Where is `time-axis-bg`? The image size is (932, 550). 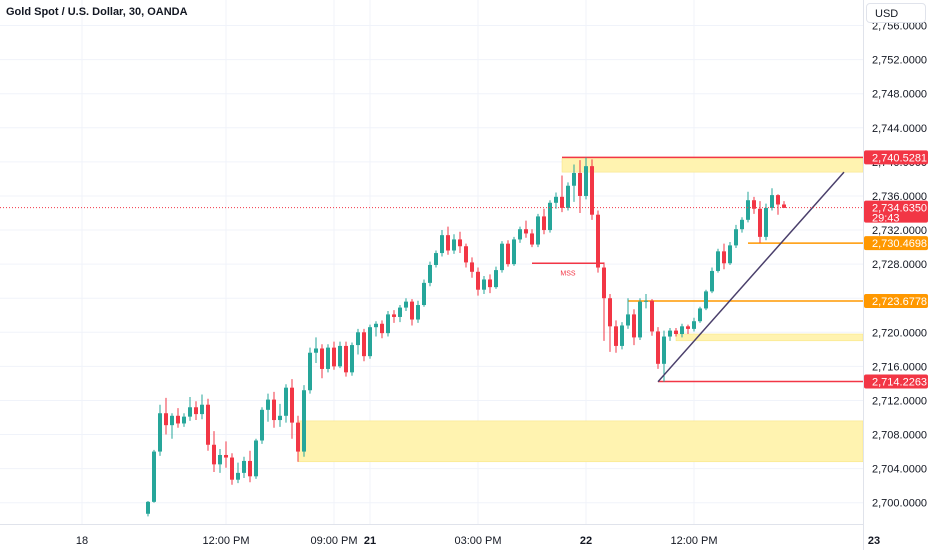
time-axis-bg is located at coordinates (431, 537).